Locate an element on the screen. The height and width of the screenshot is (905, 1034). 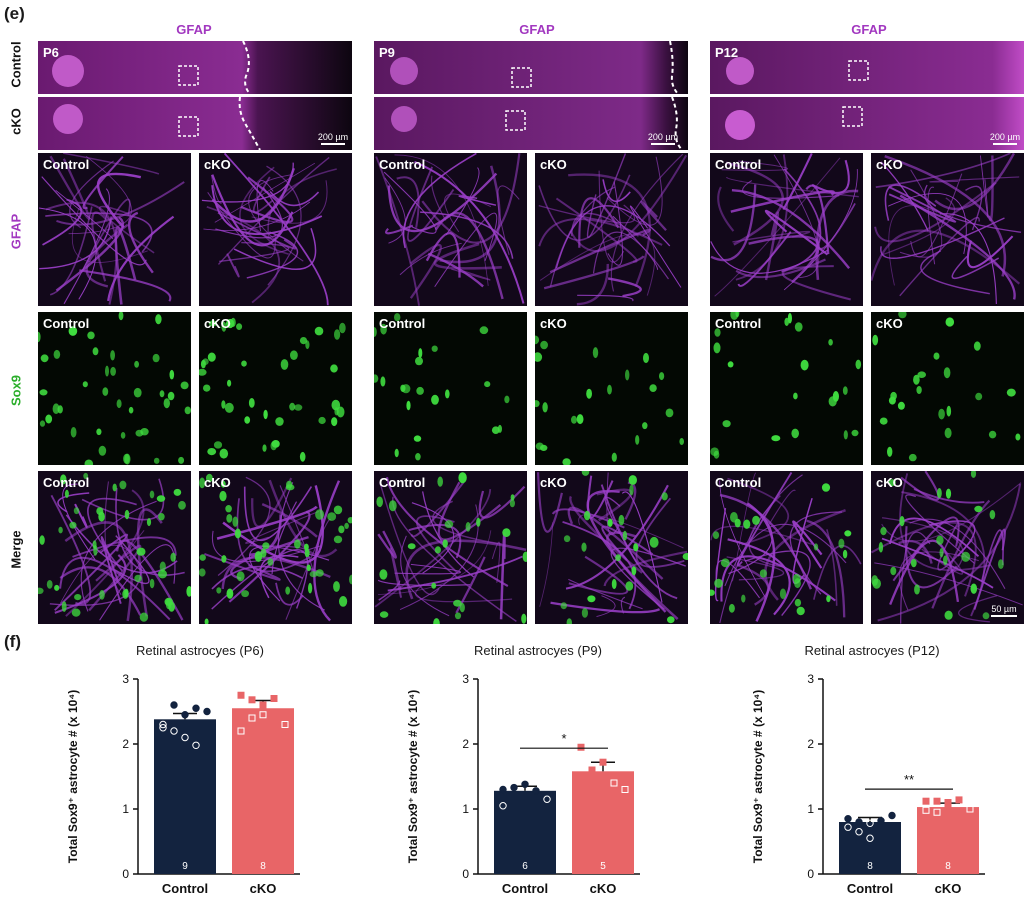
image-tile-sox9-p6-control: Control is located at coordinates (114, 388).